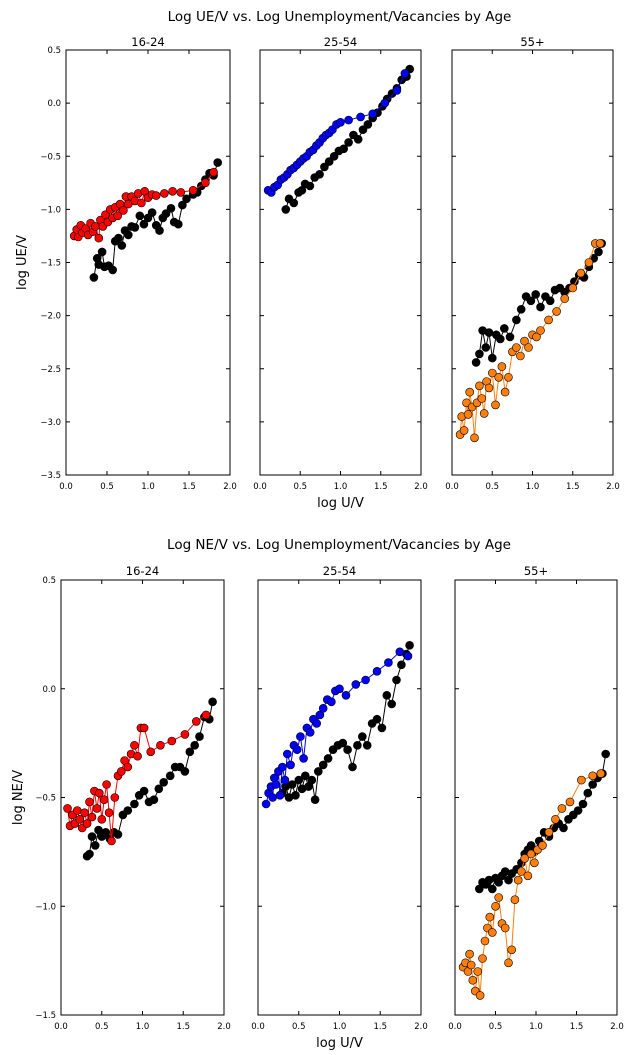  What do you see at coordinates (143, 1027) in the screenshot?
I see `x-tick-label: 1.0` at bounding box center [143, 1027].